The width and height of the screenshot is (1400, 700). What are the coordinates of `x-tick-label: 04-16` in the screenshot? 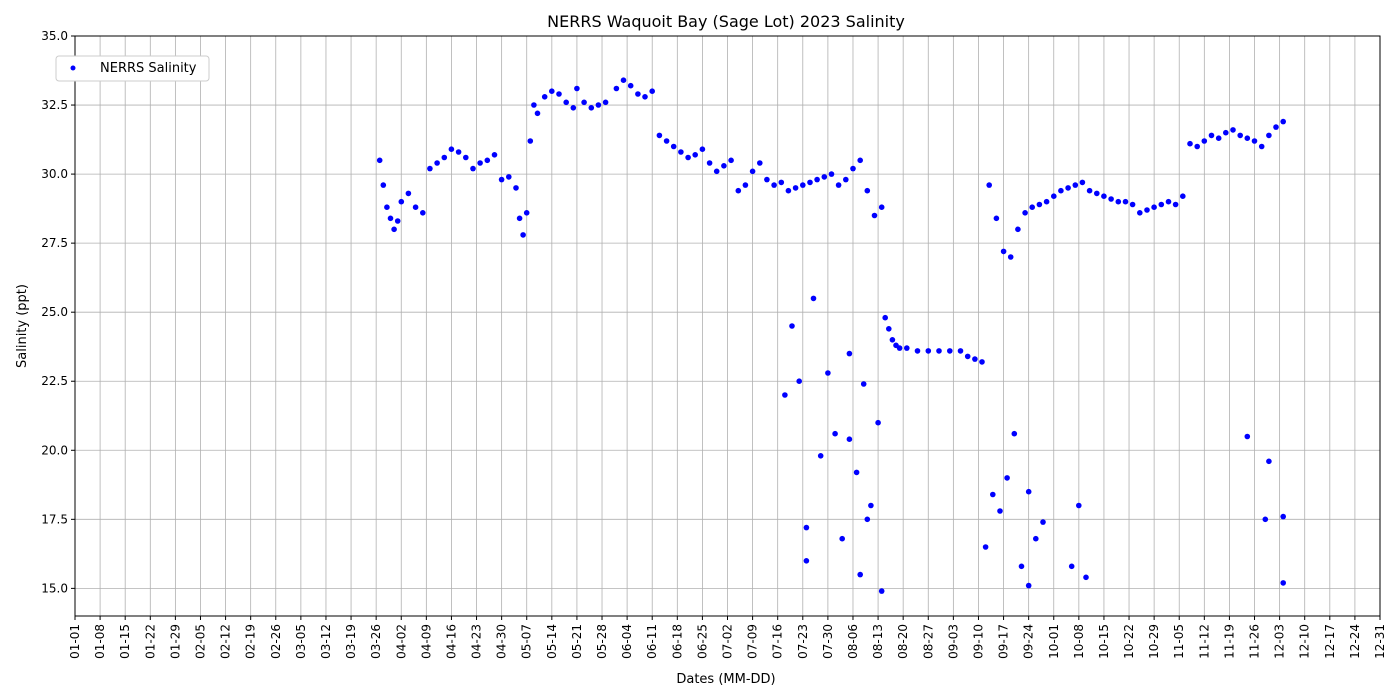 It's located at (451, 641).